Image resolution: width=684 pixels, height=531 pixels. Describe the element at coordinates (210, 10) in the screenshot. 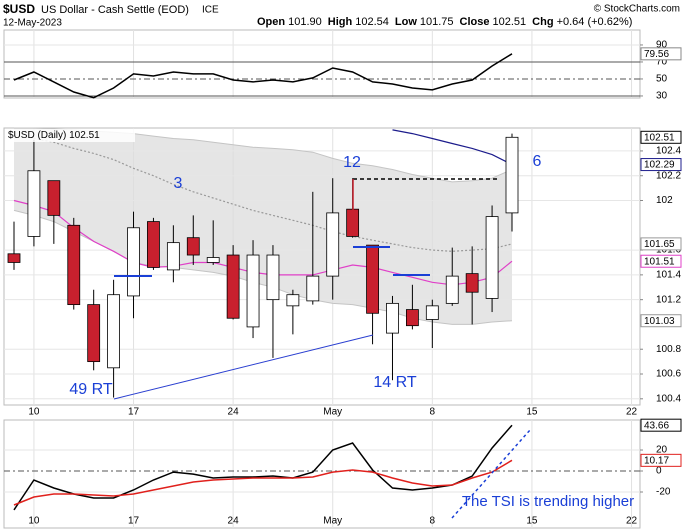

I see `exchange: ICE` at that location.